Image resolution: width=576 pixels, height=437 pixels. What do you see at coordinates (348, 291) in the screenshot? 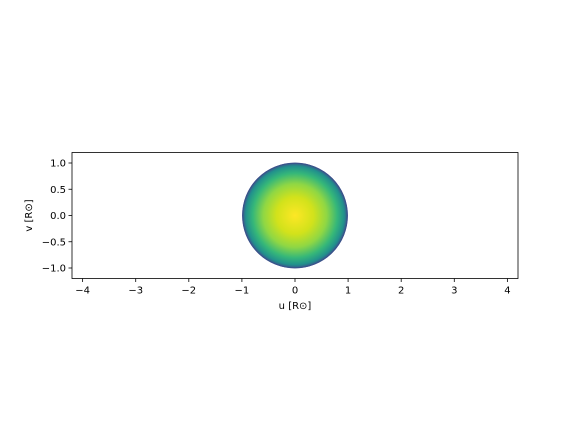
I see `x-tick-label: 1` at bounding box center [348, 291].